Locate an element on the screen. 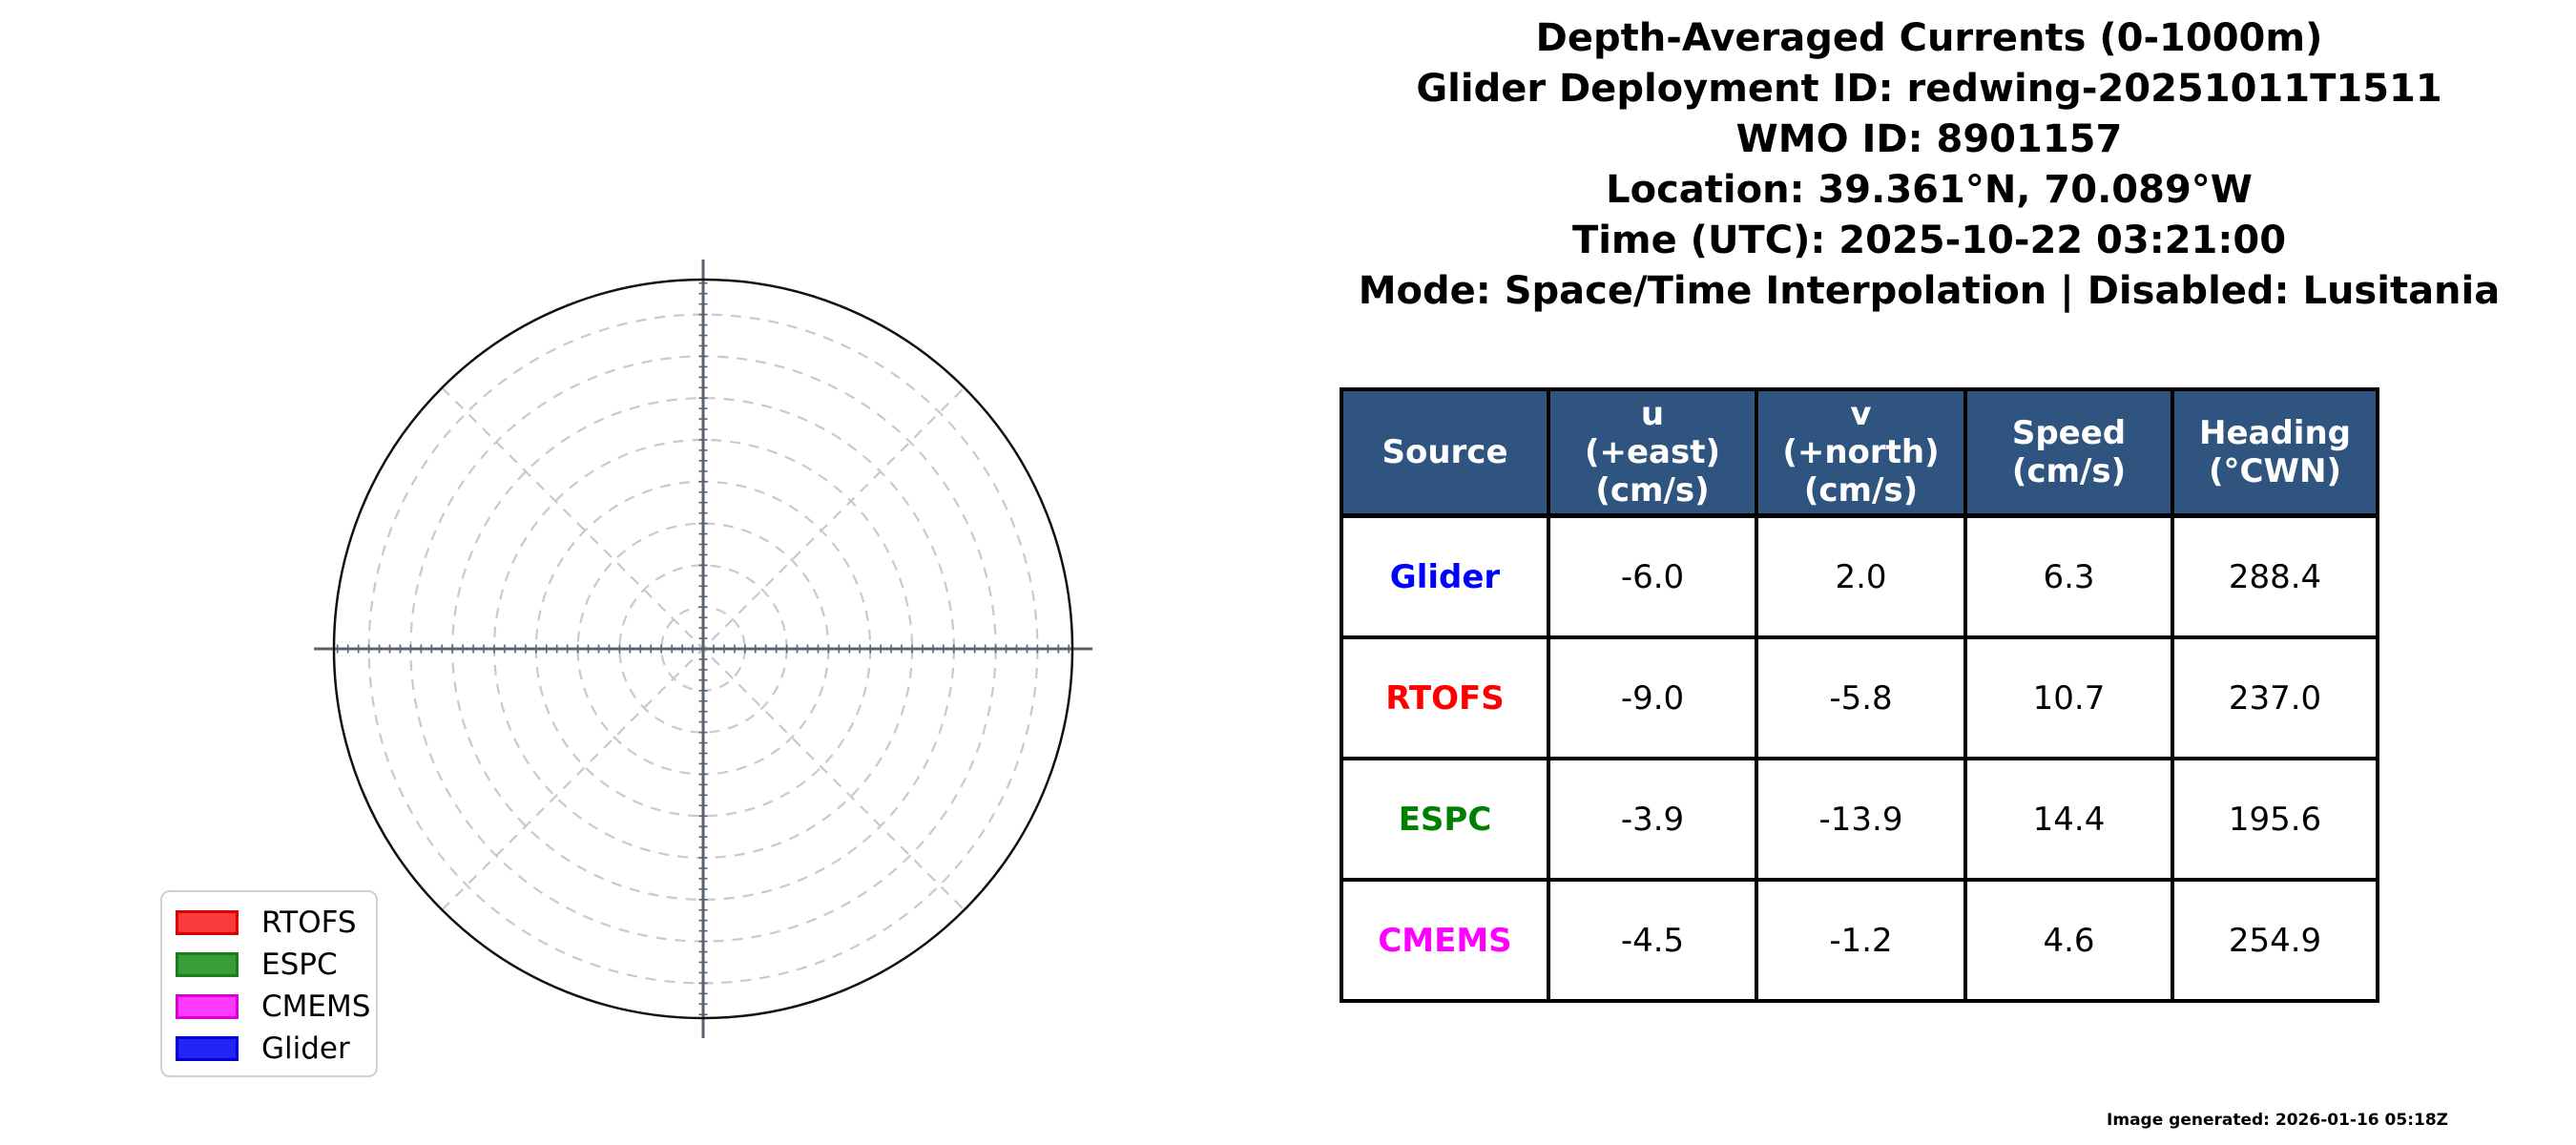  rtofs-swatch-icon is located at coordinates (207, 922).